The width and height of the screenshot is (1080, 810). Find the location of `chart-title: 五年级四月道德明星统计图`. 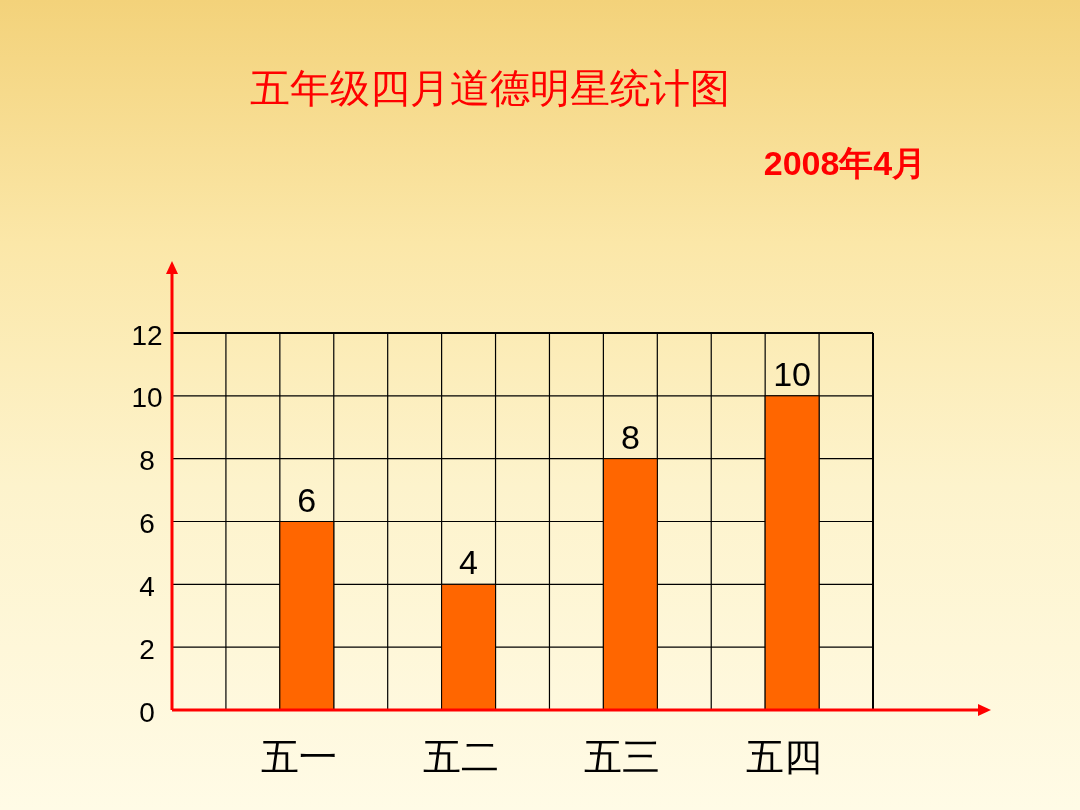

chart-title: 五年级四月道德明星统计图 is located at coordinates (490, 88).